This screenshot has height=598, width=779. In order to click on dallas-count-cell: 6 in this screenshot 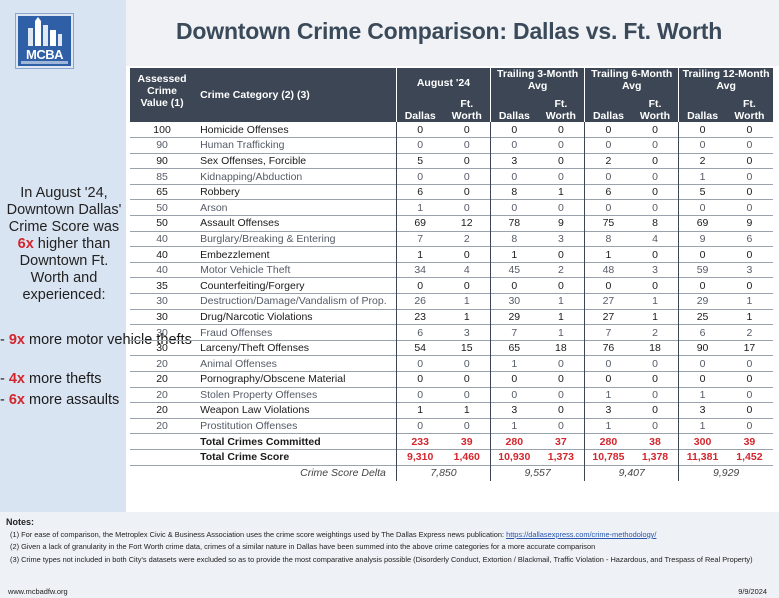, I will do `click(419, 332)`.